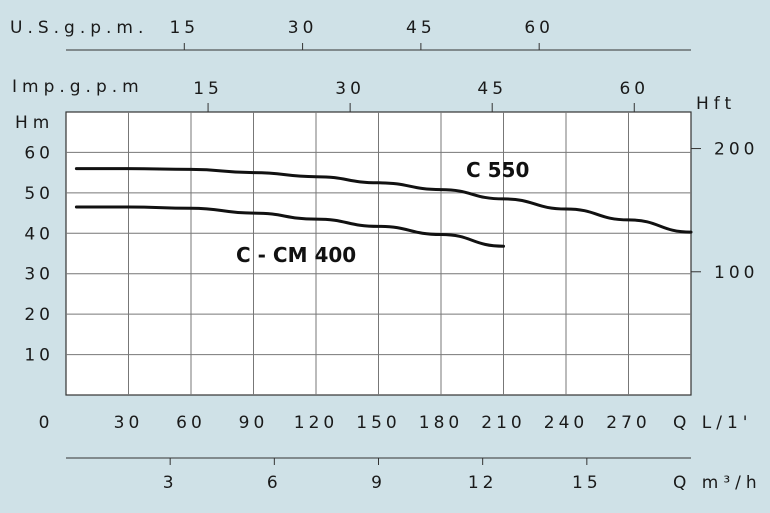 The image size is (770, 513). What do you see at coordinates (289, 226) in the screenshot?
I see `curve-c-cm400` at bounding box center [289, 226].